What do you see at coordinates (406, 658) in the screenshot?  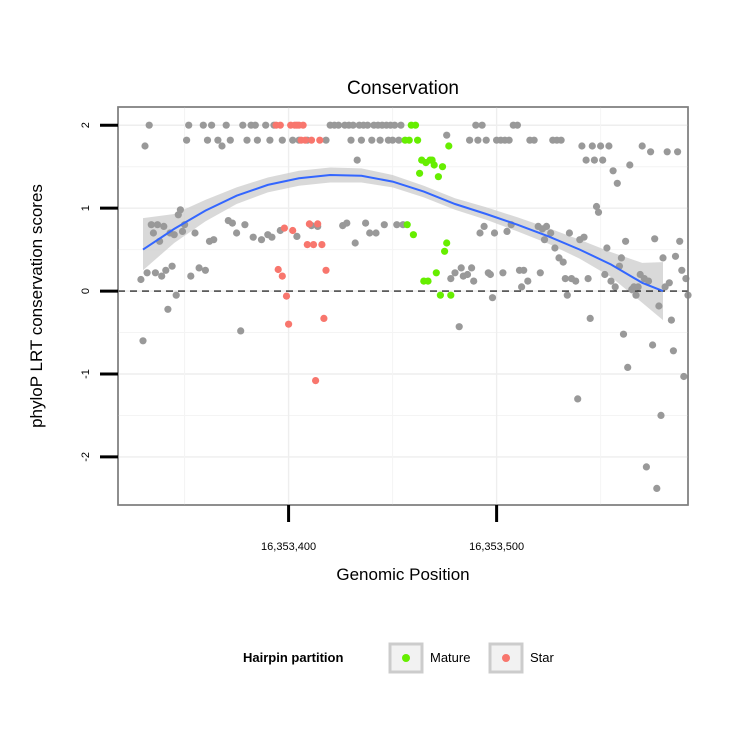 I see `legend-dot-mature` at bounding box center [406, 658].